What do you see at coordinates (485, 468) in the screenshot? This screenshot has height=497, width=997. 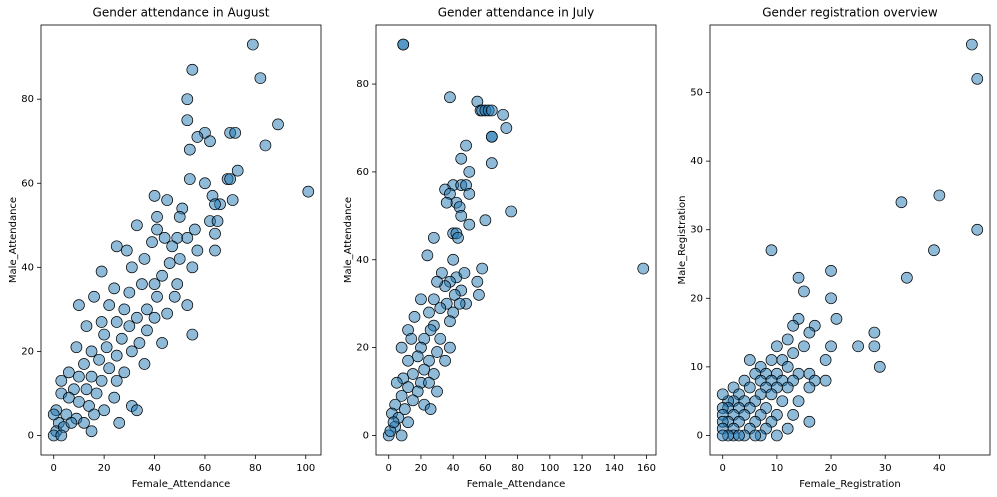 I see `x-tick-label: 60` at bounding box center [485, 468].